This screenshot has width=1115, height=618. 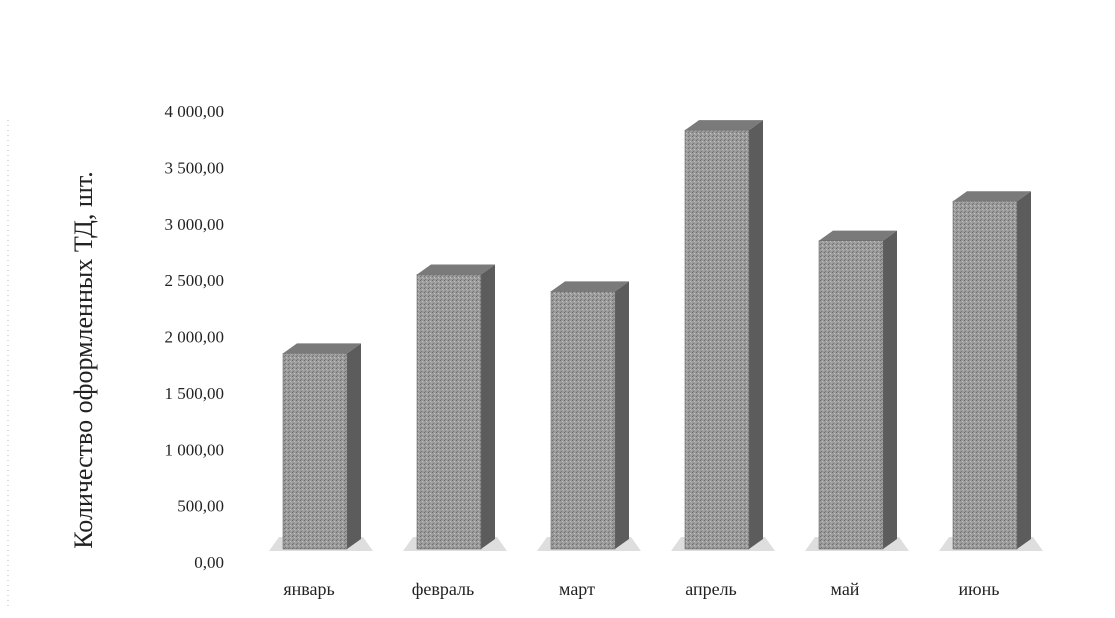 What do you see at coordinates (195, 449) in the screenshot?
I see `y-tick-label: 1 000,00` at bounding box center [195, 449].